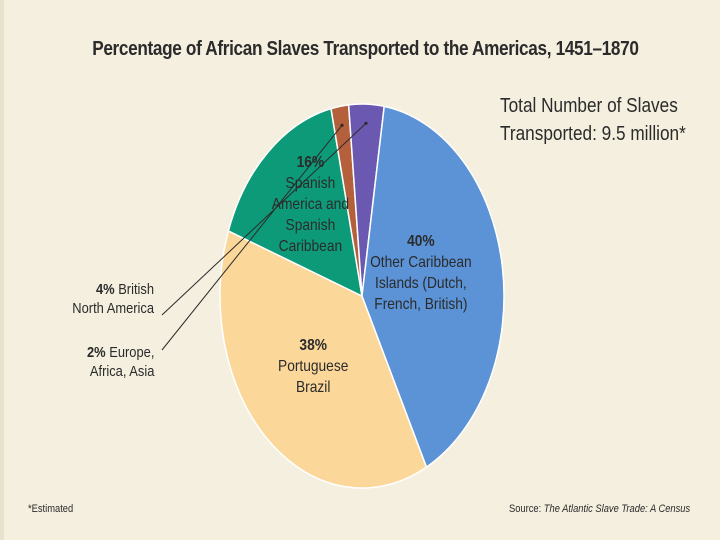 The image size is (720, 540). I want to click on slice-label-spanish-america: 16% Spanish America and Spanish Caribbean, so click(310, 204).